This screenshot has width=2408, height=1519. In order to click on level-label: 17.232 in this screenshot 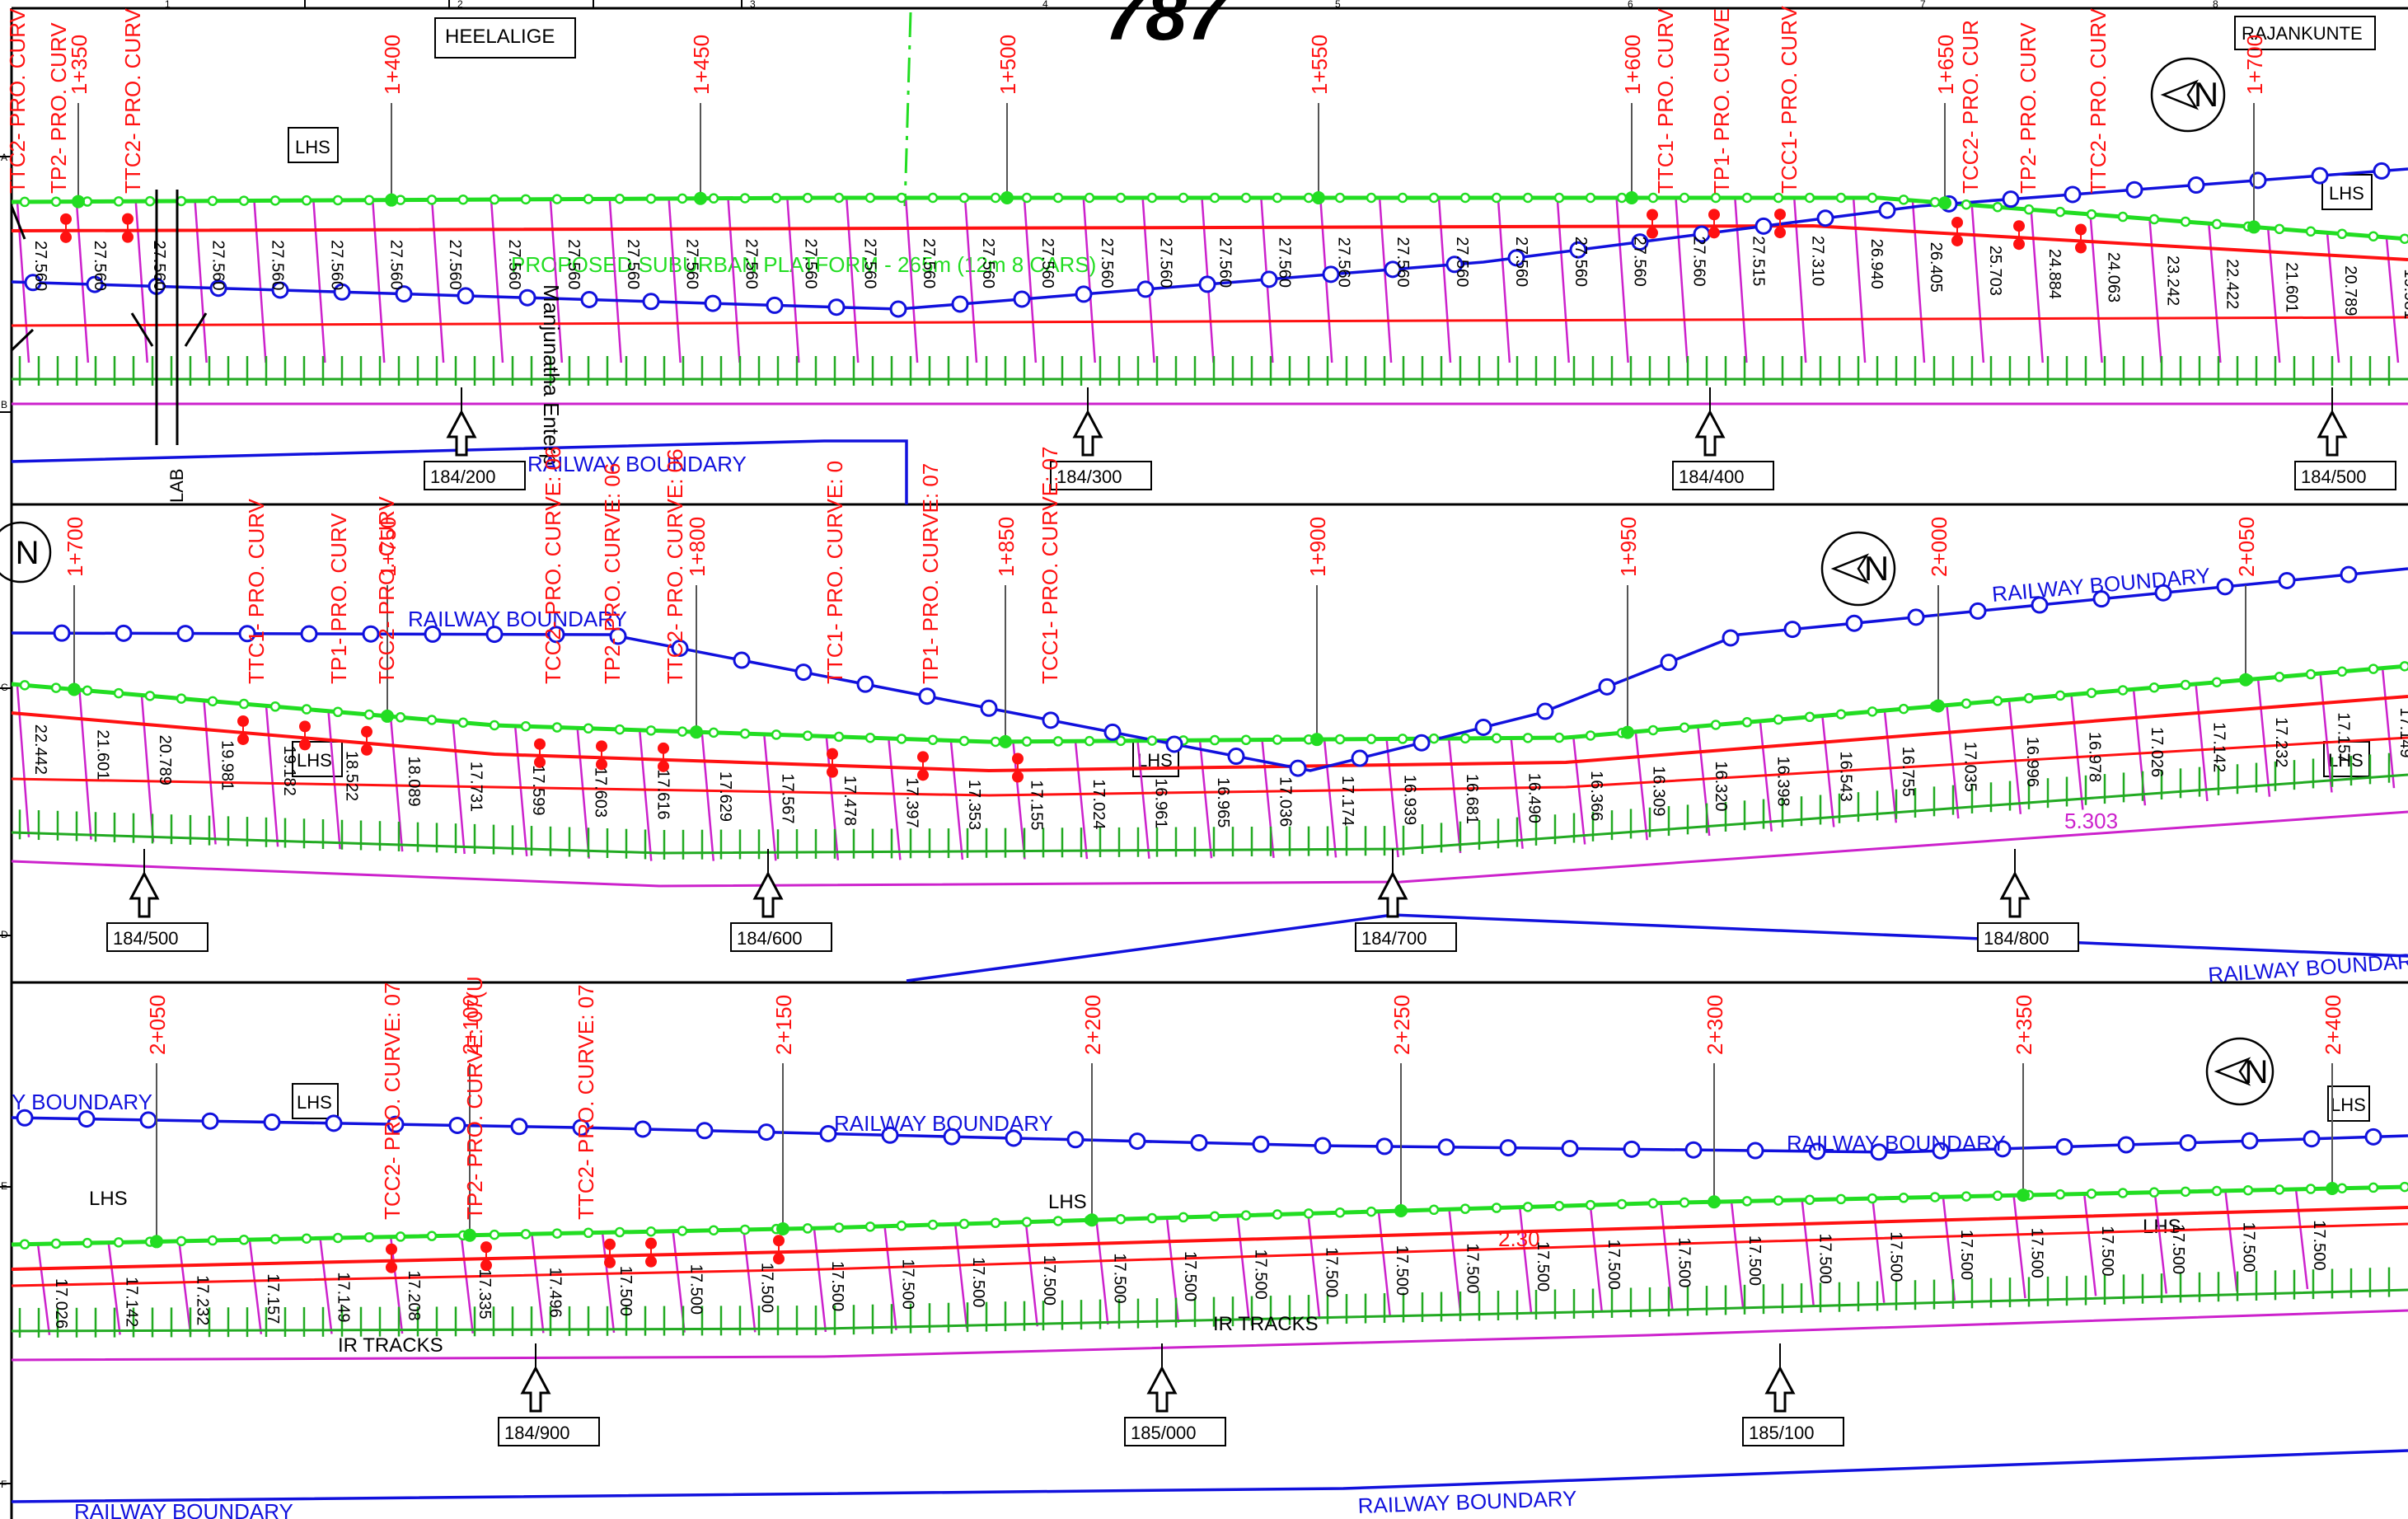, I will do `click(202, 1300)`.